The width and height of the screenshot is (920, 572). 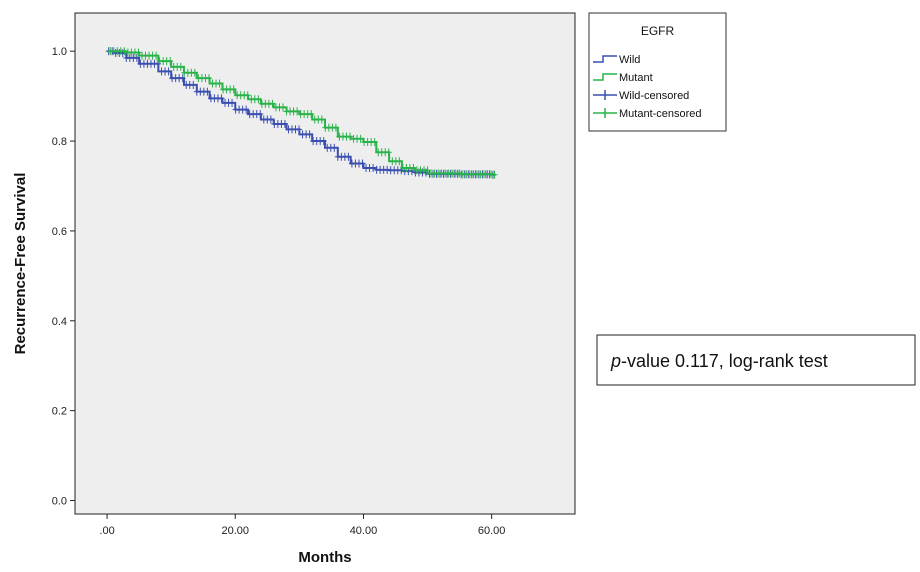 I want to click on x-tick-label: 20.00, so click(x=235, y=531).